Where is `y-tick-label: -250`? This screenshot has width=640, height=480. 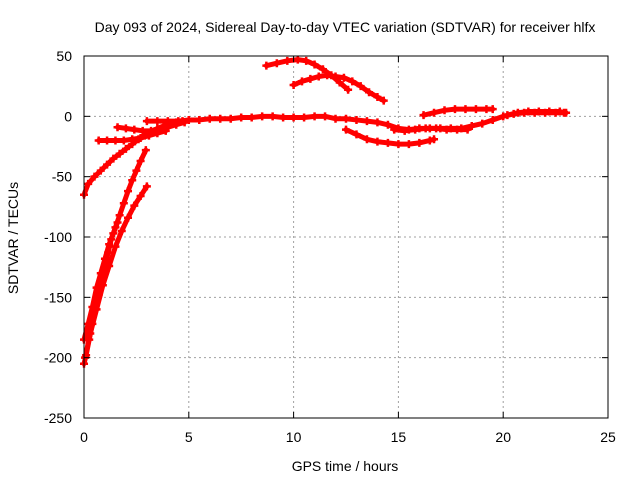
y-tick-label: -250 is located at coordinates (58, 418).